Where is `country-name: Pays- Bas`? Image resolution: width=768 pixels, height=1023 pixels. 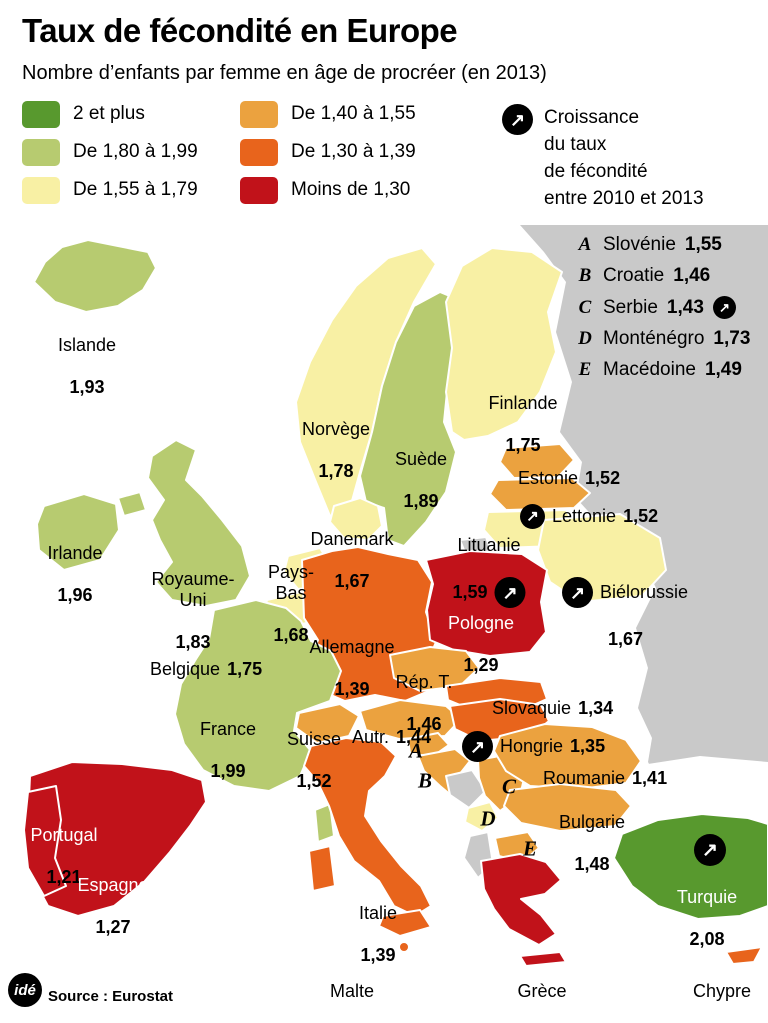
country-name: Pays- Bas is located at coordinates (291, 582).